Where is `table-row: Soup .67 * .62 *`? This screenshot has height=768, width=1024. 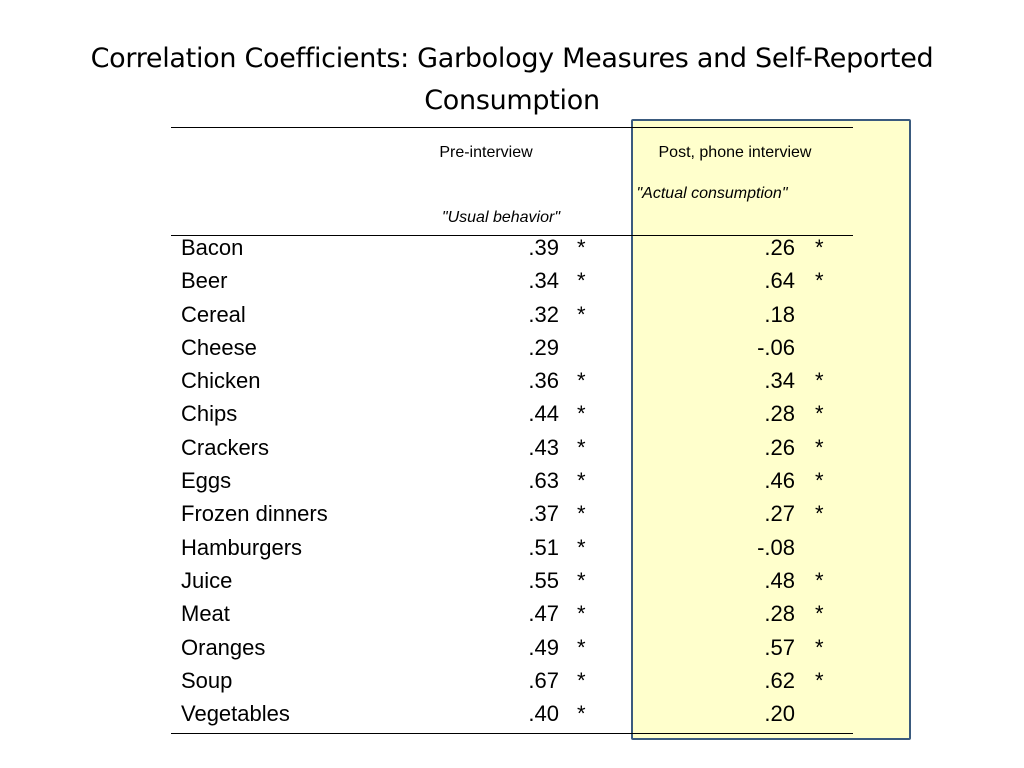
table-row: Soup .67 * .62 * is located at coordinates (512, 681).